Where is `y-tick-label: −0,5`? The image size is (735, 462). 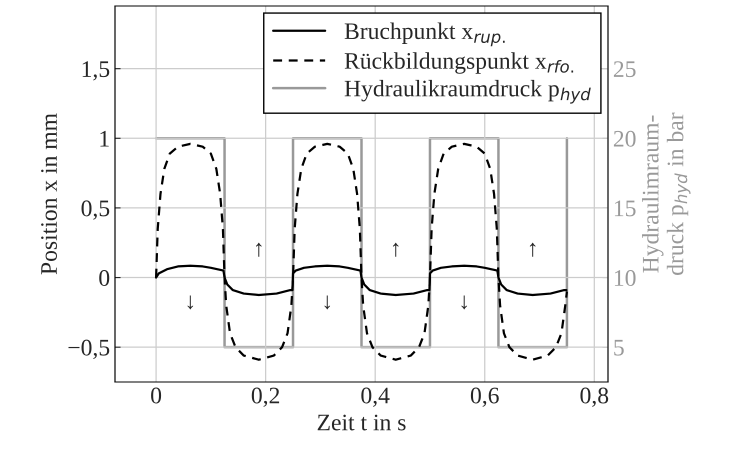
y-tick-label: −0,5 is located at coordinates (89, 350).